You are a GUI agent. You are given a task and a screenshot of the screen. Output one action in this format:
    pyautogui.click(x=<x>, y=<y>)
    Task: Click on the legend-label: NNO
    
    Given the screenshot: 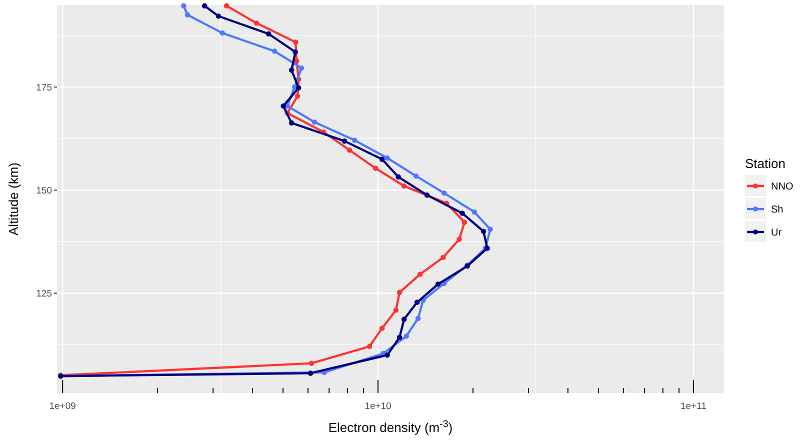 What is the action you would take?
    pyautogui.click(x=782, y=187)
    